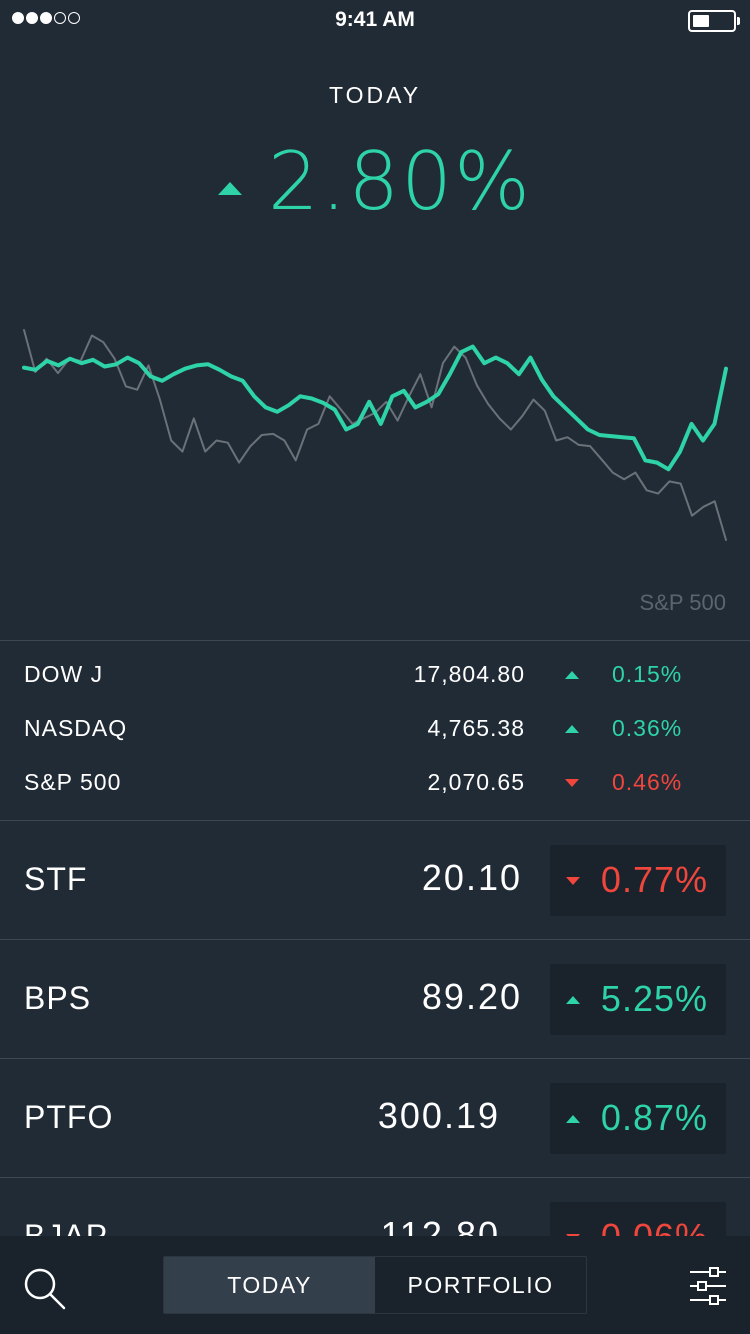 The width and height of the screenshot is (750, 1334). I want to click on tab-today: TODAY, so click(269, 1285).